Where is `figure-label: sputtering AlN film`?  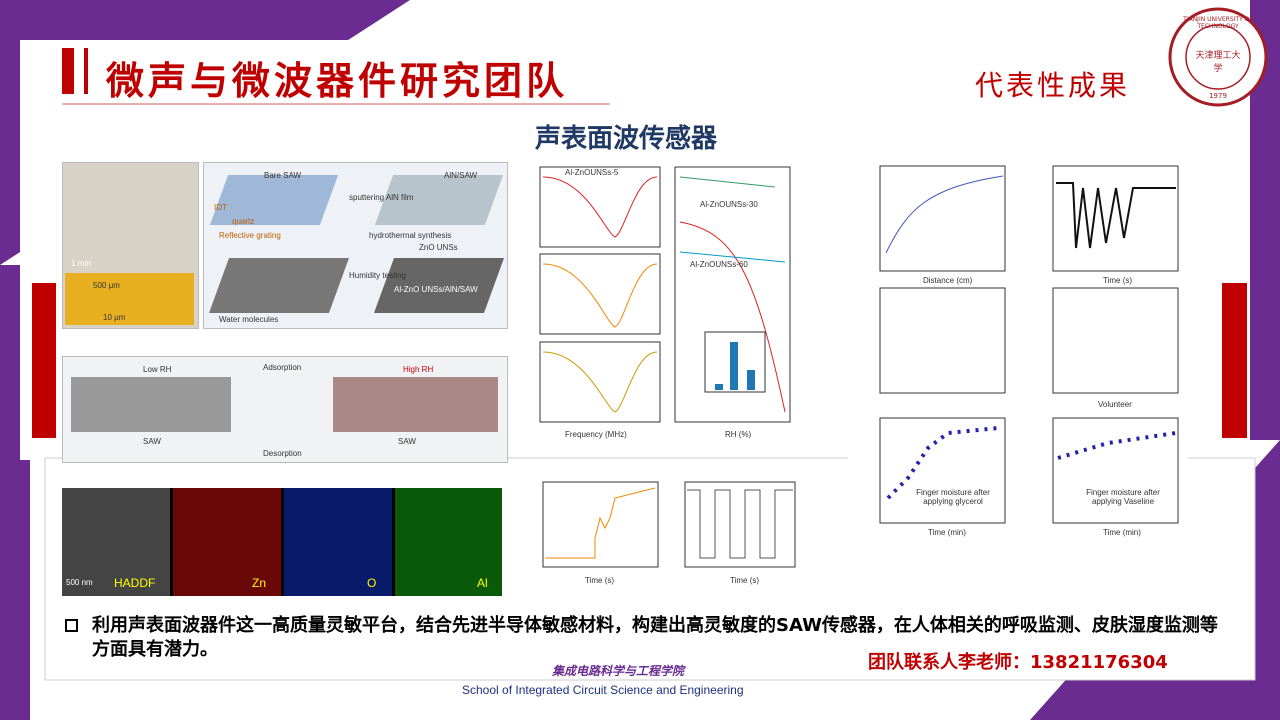 figure-label: sputtering AlN film is located at coordinates (381, 197).